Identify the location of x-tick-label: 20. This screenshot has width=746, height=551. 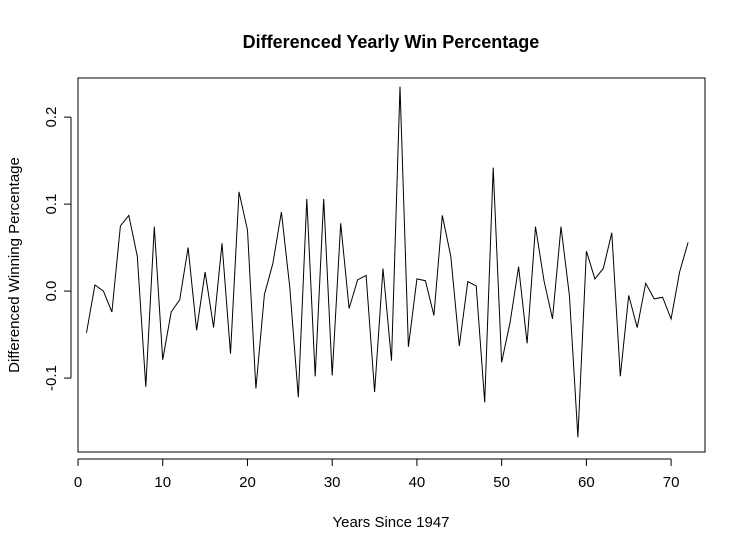
(247, 482).